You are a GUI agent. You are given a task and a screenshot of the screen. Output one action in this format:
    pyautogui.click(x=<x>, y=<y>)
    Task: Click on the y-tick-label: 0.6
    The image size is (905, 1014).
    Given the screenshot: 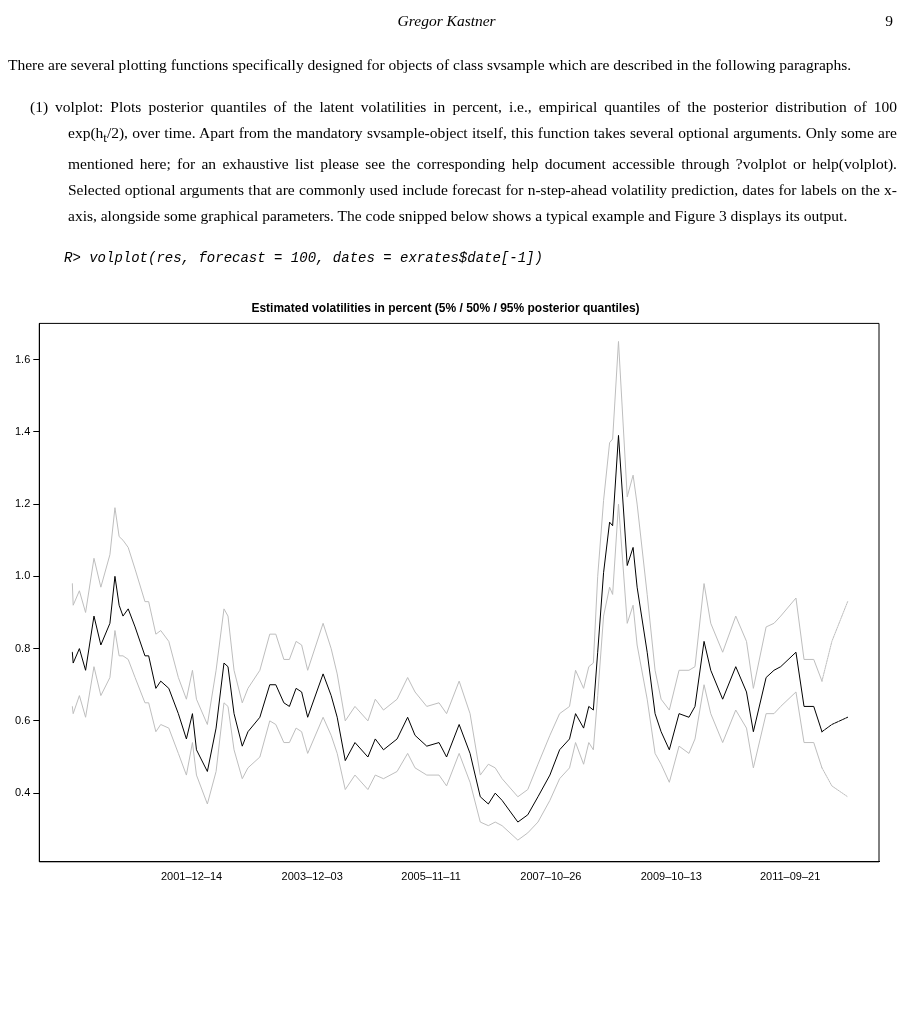 What is the action you would take?
    pyautogui.click(x=22, y=720)
    